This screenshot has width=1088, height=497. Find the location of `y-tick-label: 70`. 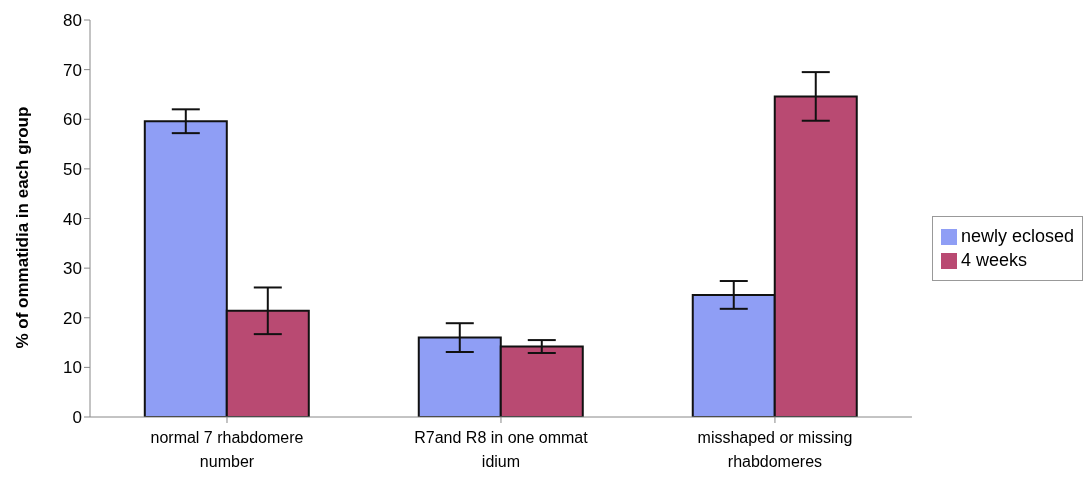

y-tick-label: 70 is located at coordinates (72, 70).